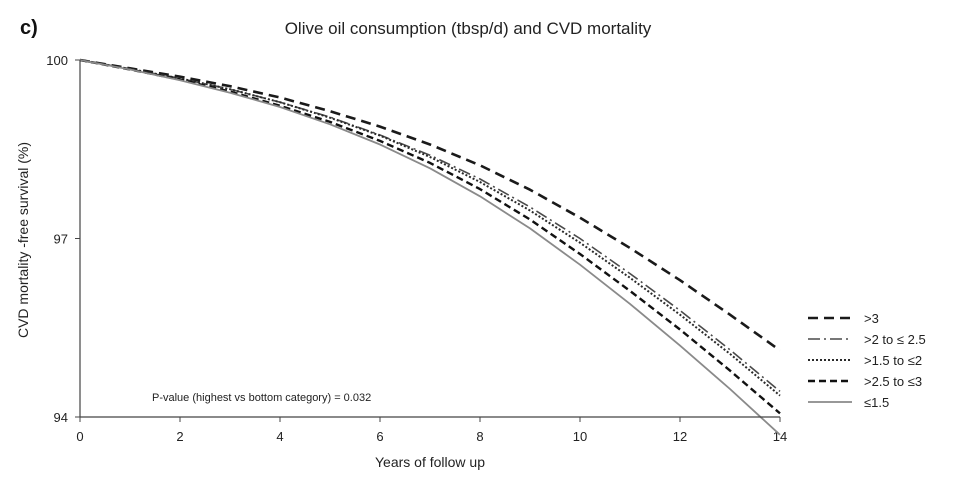 Image resolution: width=960 pixels, height=484 pixels. I want to click on y-tick-label: 94, so click(61, 417).